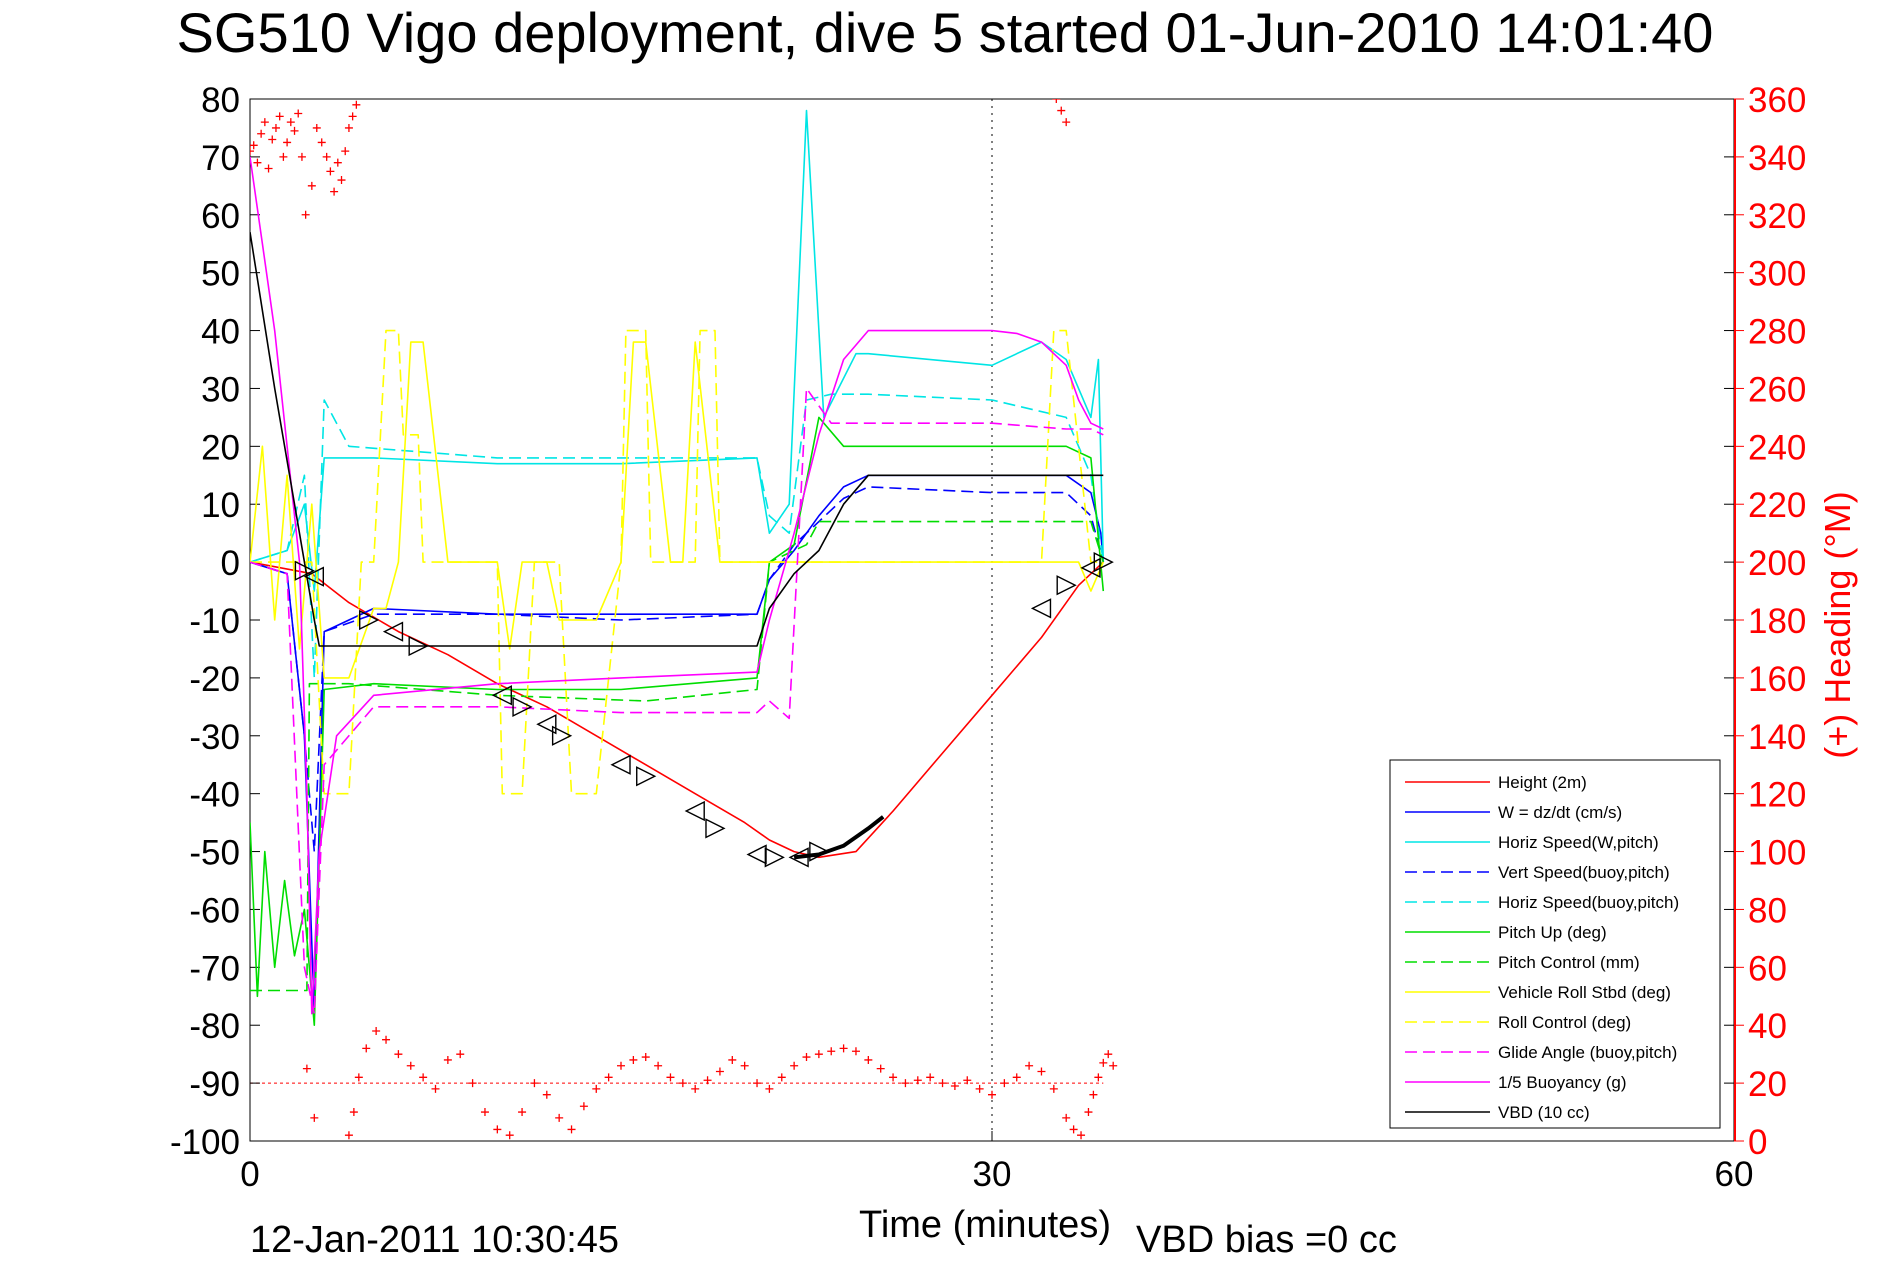 The image size is (1891, 1262). I want to click on legend-box, so click(1555, 944).